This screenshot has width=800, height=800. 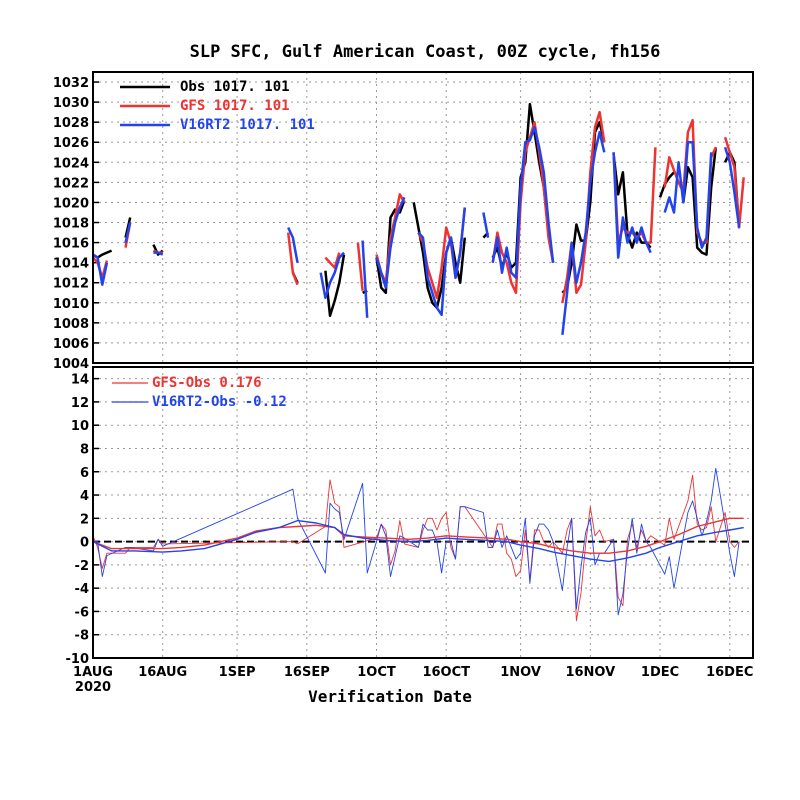 What do you see at coordinates (82, 636) in the screenshot?
I see `bottom-ytick-label: -8` at bounding box center [82, 636].